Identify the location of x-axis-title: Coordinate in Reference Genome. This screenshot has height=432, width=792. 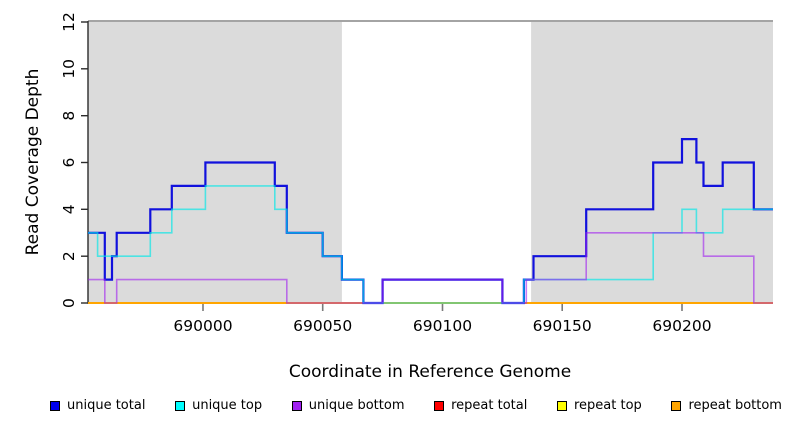
(430, 372).